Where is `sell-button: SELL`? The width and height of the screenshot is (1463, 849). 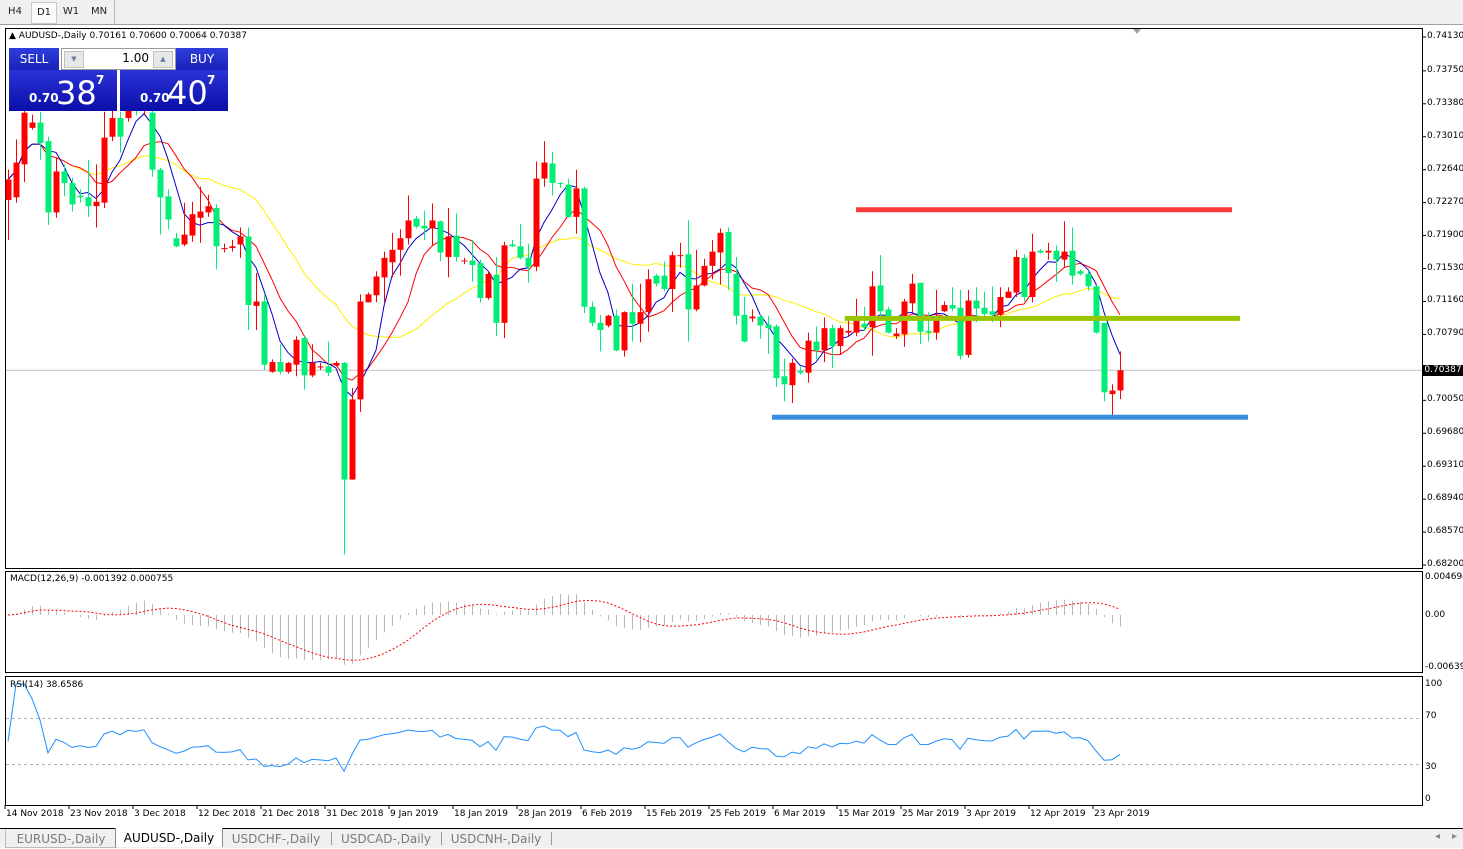
sell-button: SELL is located at coordinates (34, 59).